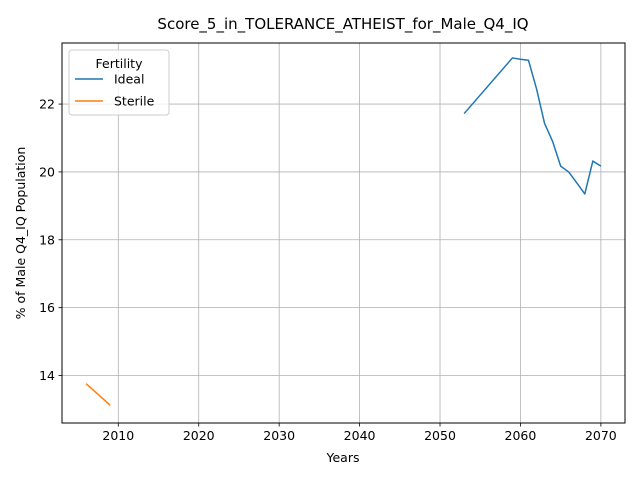 This screenshot has width=640, height=480. I want to click on x-tick-label: 2070, so click(601, 435).